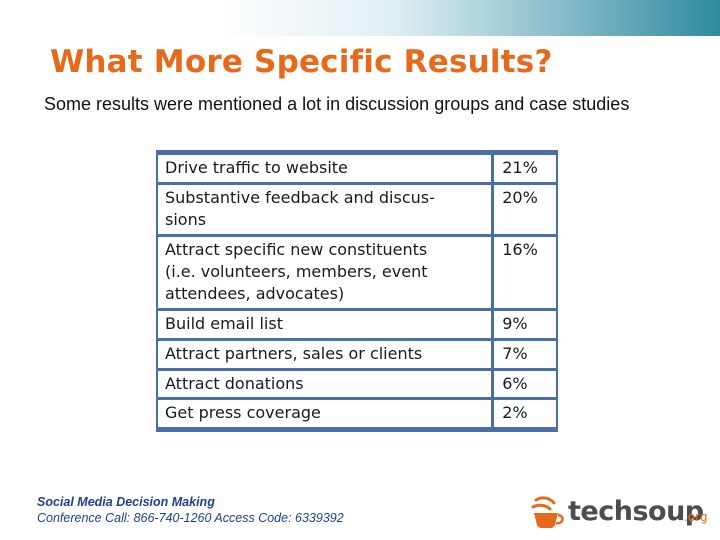 The image size is (720, 540). Describe the element at coordinates (325, 168) in the screenshot. I see `result-label: Drive traffic to website` at that location.